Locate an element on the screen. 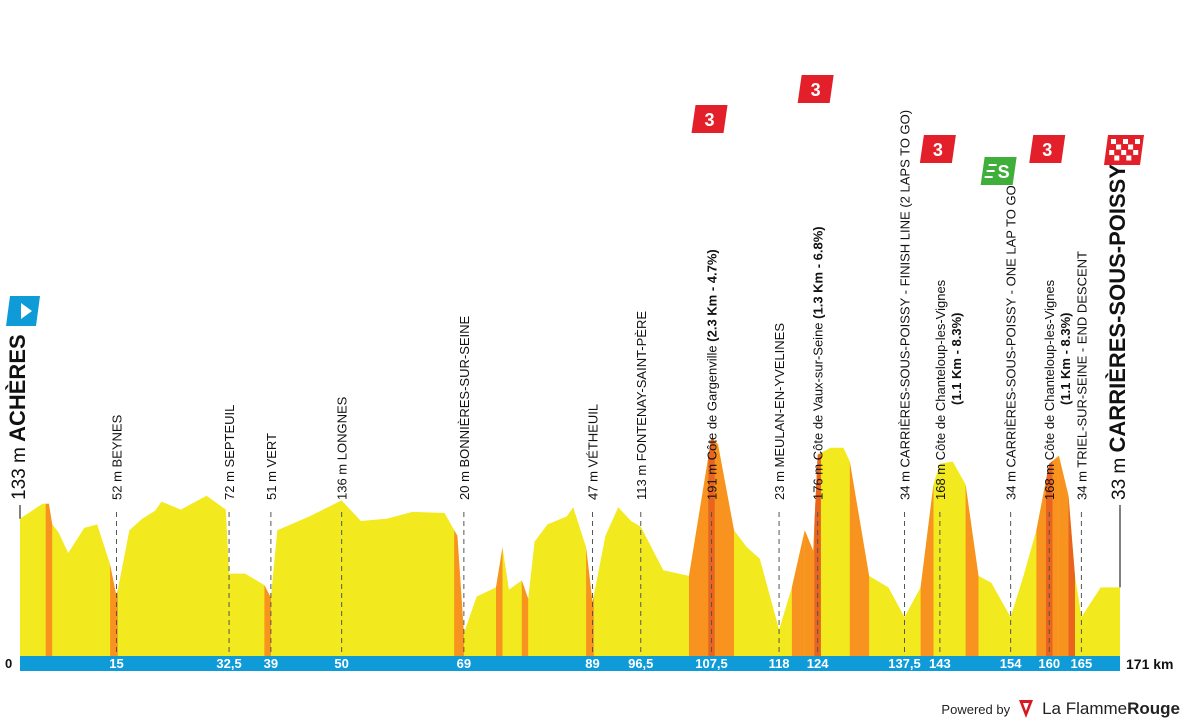  waypoint-text: 113 m FONTENAY-SAINT-PÈRE is located at coordinates (641, 405).